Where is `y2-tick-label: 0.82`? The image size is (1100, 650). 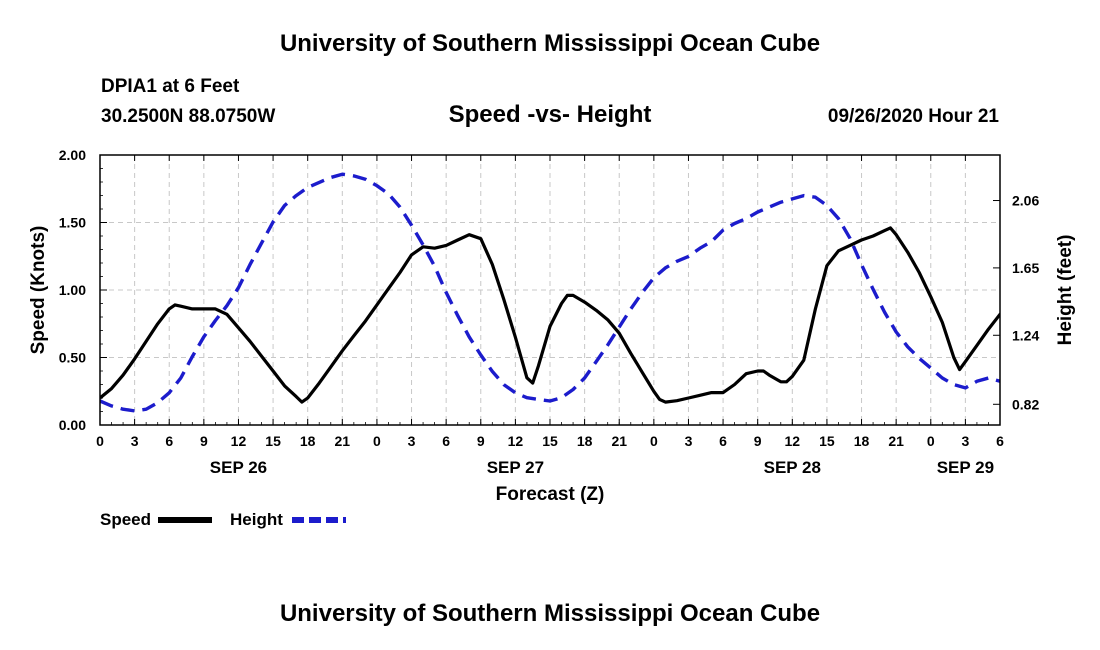 y2-tick-label: 0.82 is located at coordinates (1025, 404).